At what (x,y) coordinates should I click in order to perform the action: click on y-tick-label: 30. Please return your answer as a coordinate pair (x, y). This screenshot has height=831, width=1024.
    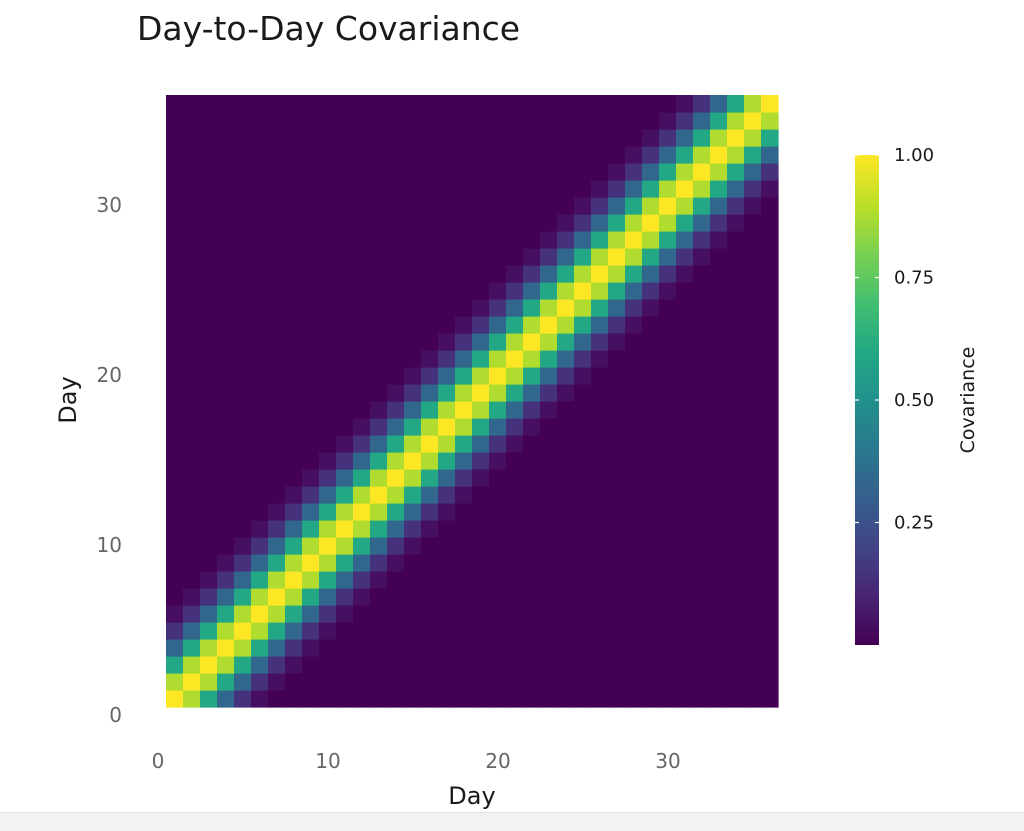
    Looking at the image, I should click on (109, 205).